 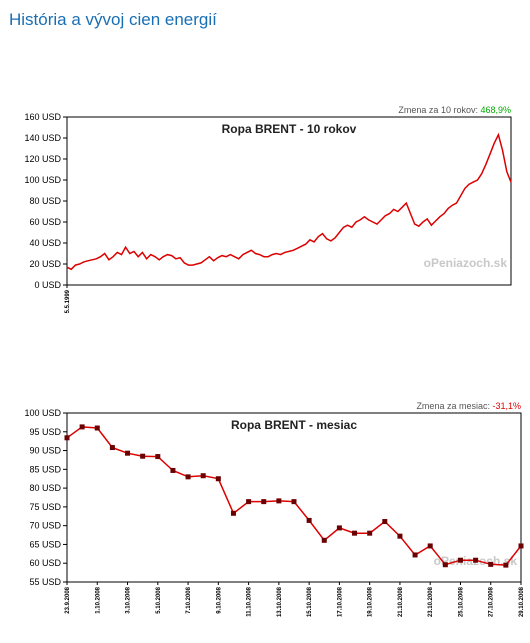 What do you see at coordinates (280, 601) in the screenshot?
I see `x-tick-label: 13.10.2008` at bounding box center [280, 601].